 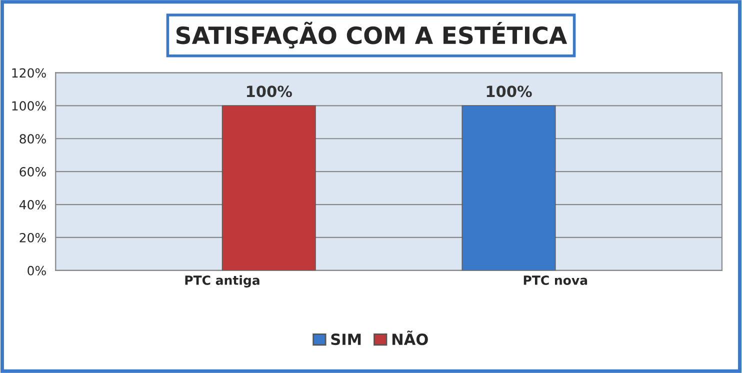 I want to click on y-tick-label: 20%, so click(x=33, y=237).